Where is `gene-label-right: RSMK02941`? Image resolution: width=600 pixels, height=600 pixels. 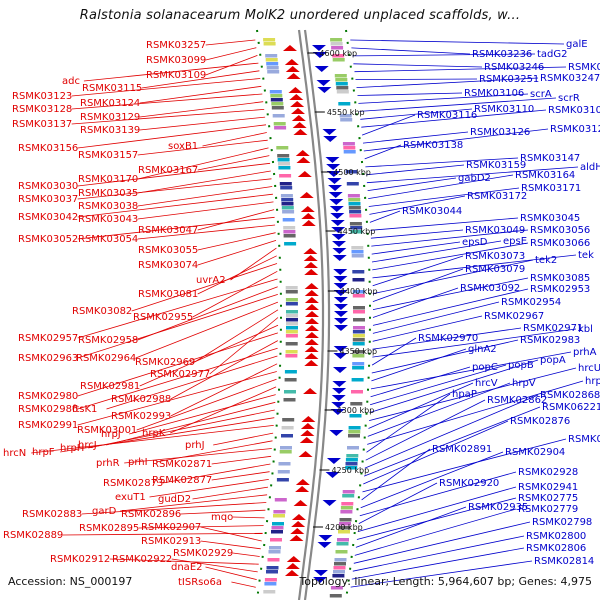 gene-label-right: RSMK02941 is located at coordinates (548, 487).